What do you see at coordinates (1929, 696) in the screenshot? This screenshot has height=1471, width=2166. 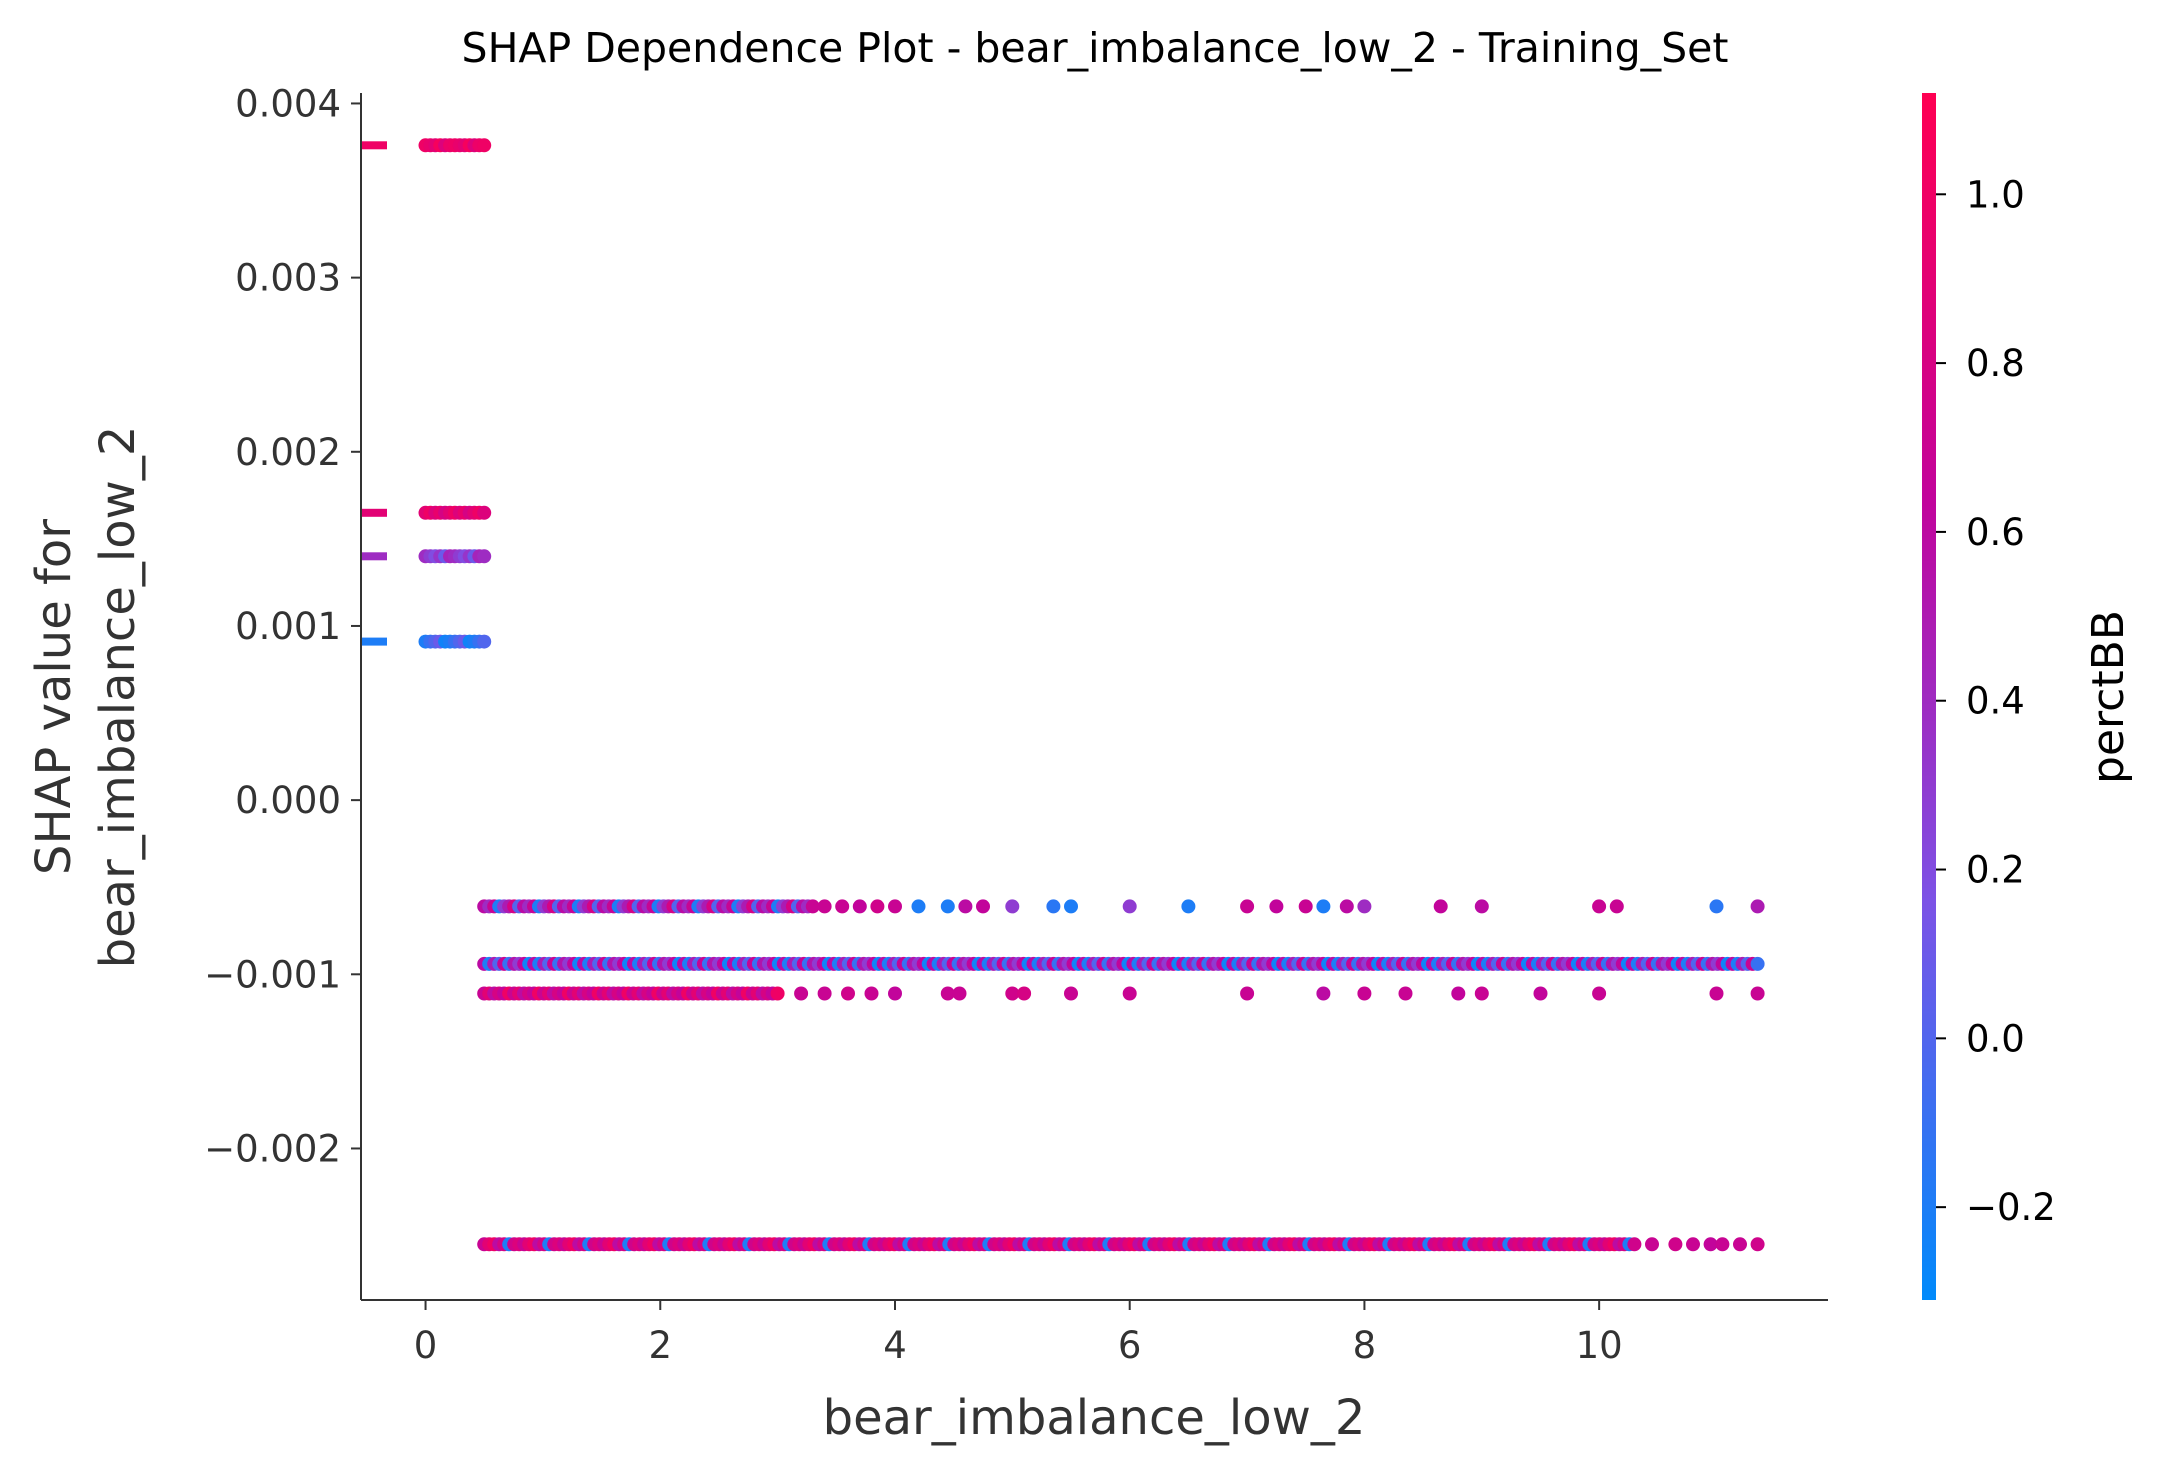 I see `colorbar` at bounding box center [1929, 696].